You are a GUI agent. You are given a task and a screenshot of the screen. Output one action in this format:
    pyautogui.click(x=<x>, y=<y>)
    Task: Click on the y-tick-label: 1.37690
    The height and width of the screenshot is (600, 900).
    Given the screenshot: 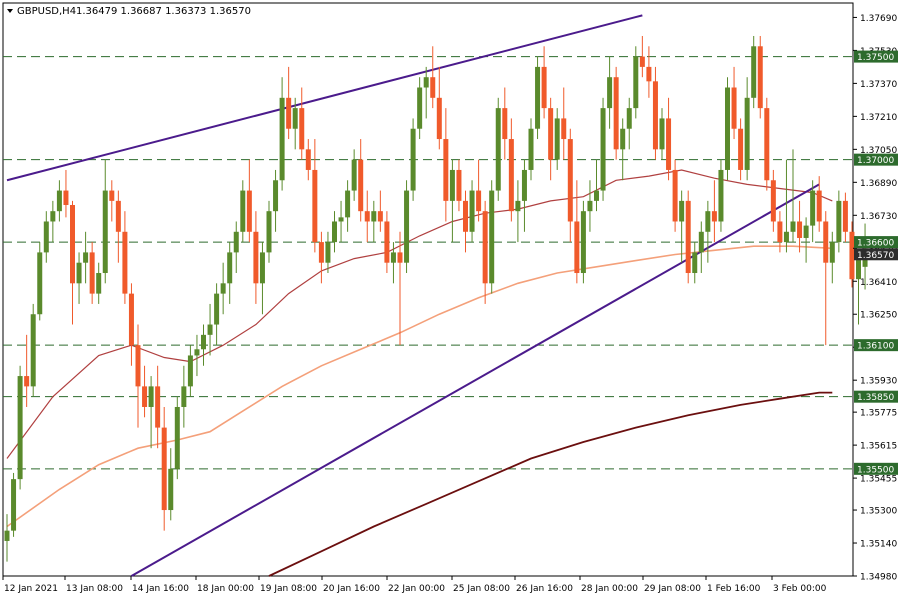 What is the action you would take?
    pyautogui.click(x=878, y=19)
    